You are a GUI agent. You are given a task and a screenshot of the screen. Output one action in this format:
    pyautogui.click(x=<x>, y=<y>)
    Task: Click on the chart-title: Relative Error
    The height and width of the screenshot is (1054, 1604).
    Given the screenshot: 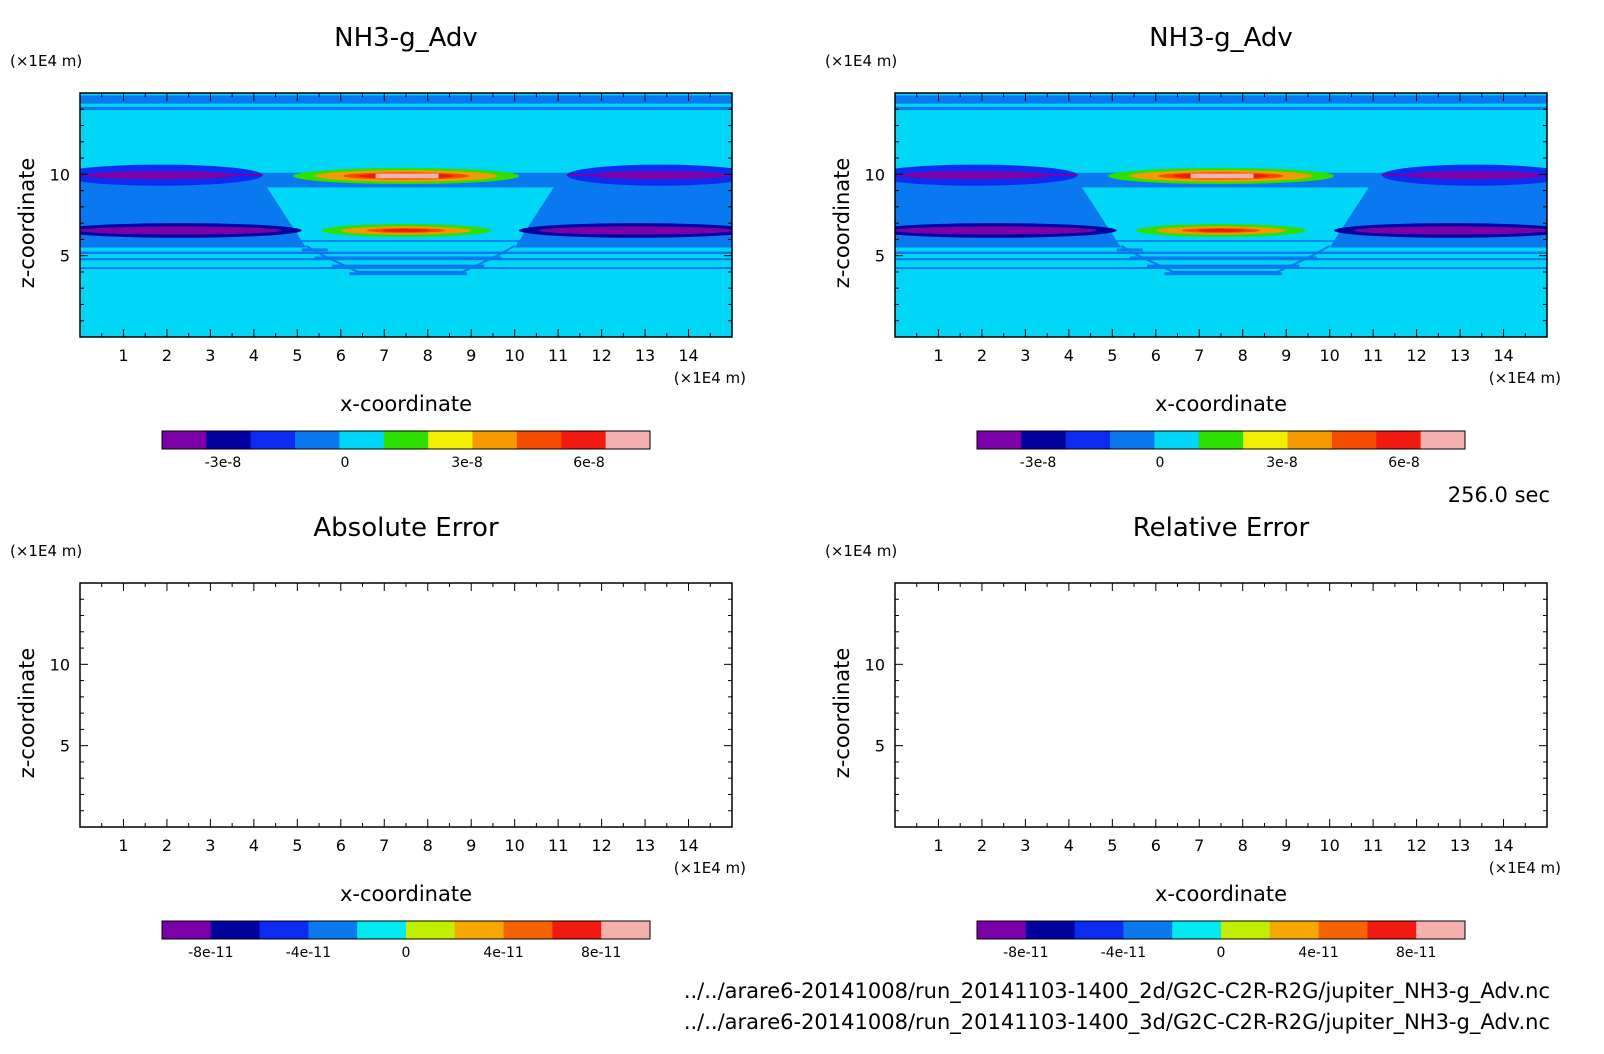 What is the action you would take?
    pyautogui.click(x=1221, y=528)
    